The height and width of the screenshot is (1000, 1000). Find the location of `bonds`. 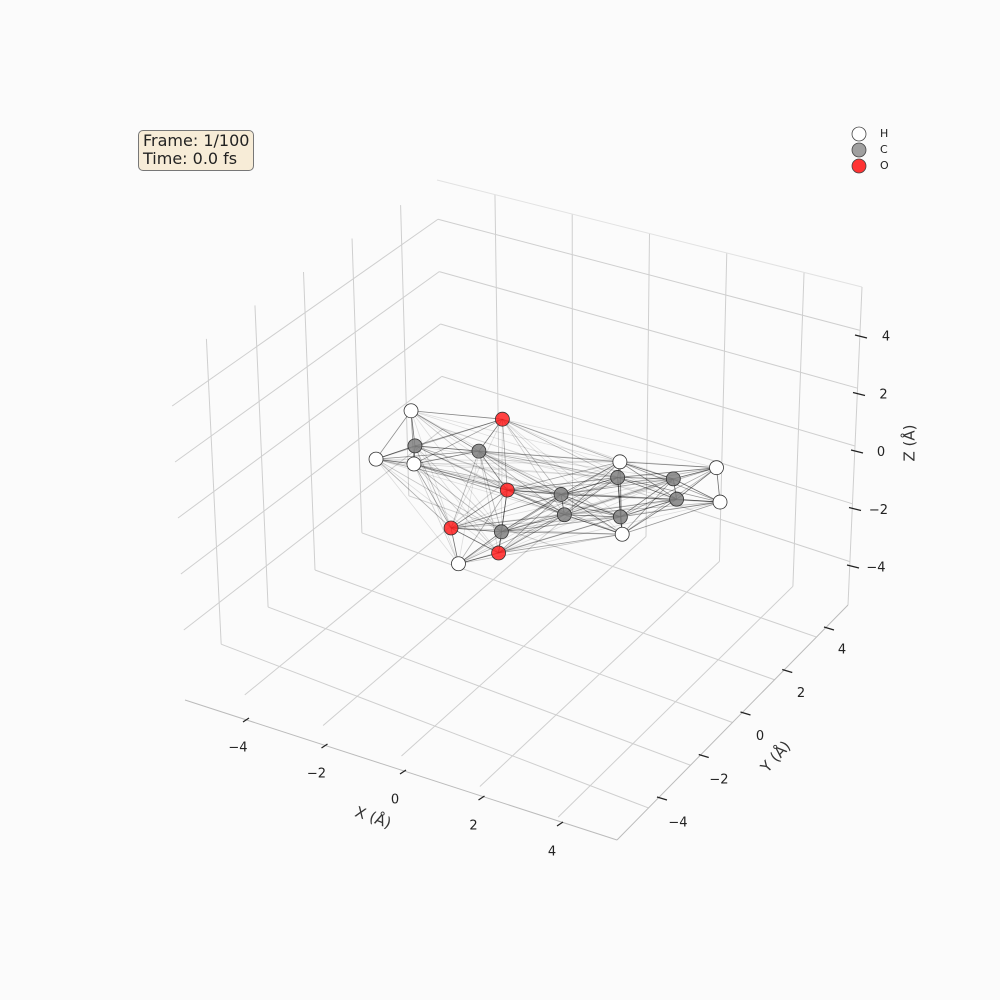

bonds is located at coordinates (548, 487).